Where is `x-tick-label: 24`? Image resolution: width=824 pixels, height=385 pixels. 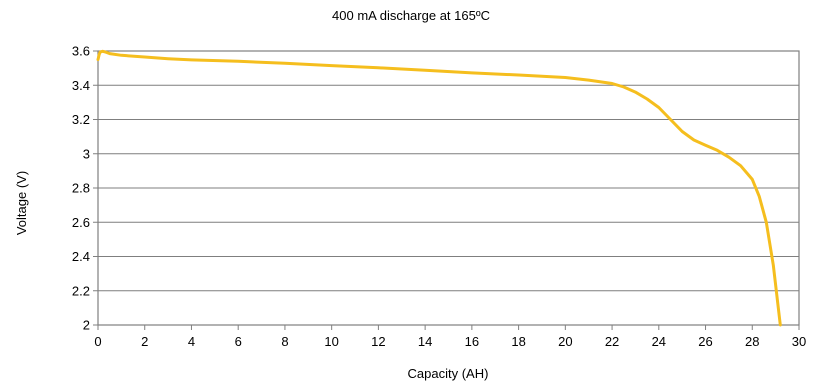
x-tick-label: 24 is located at coordinates (659, 341).